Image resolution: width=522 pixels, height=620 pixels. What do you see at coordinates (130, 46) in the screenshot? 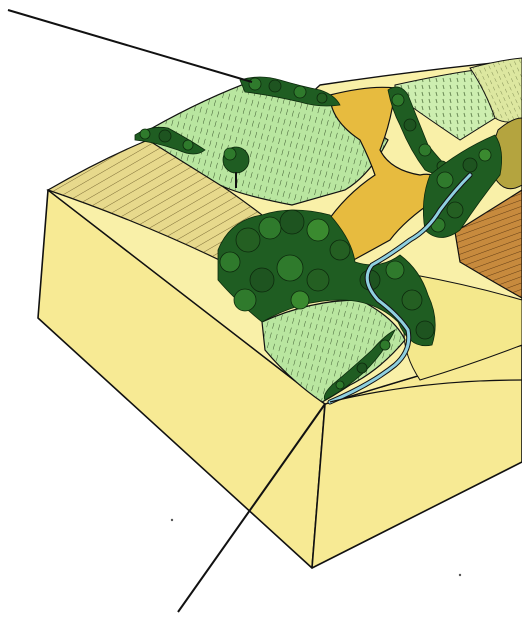
I see `pointer-line-top` at bounding box center [130, 46].